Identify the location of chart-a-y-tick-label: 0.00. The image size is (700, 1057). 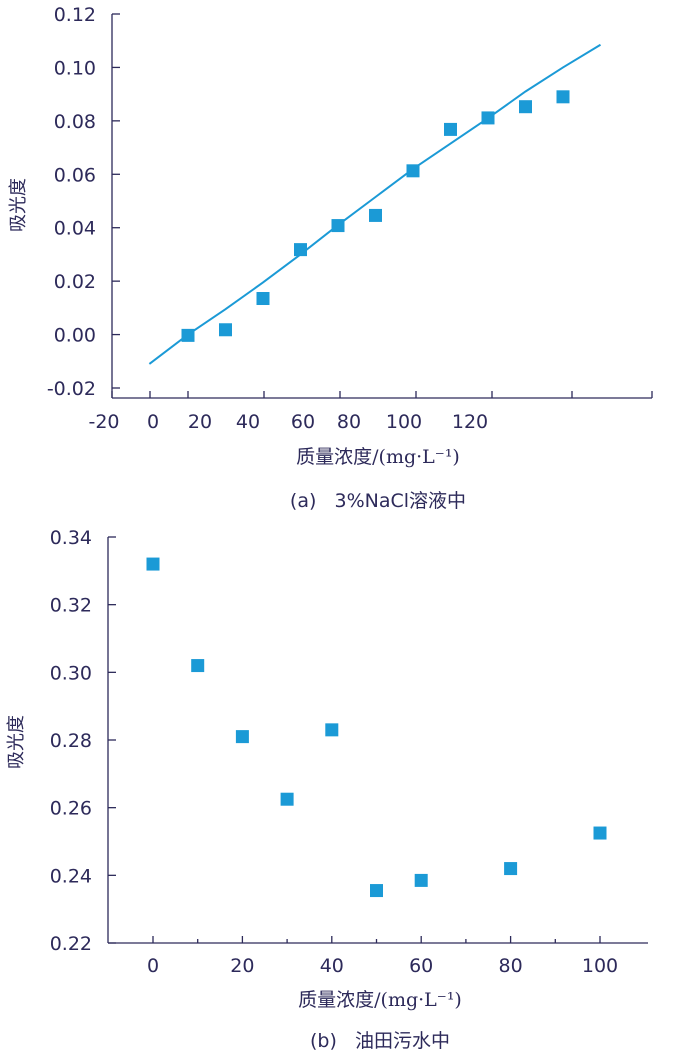
(75, 336).